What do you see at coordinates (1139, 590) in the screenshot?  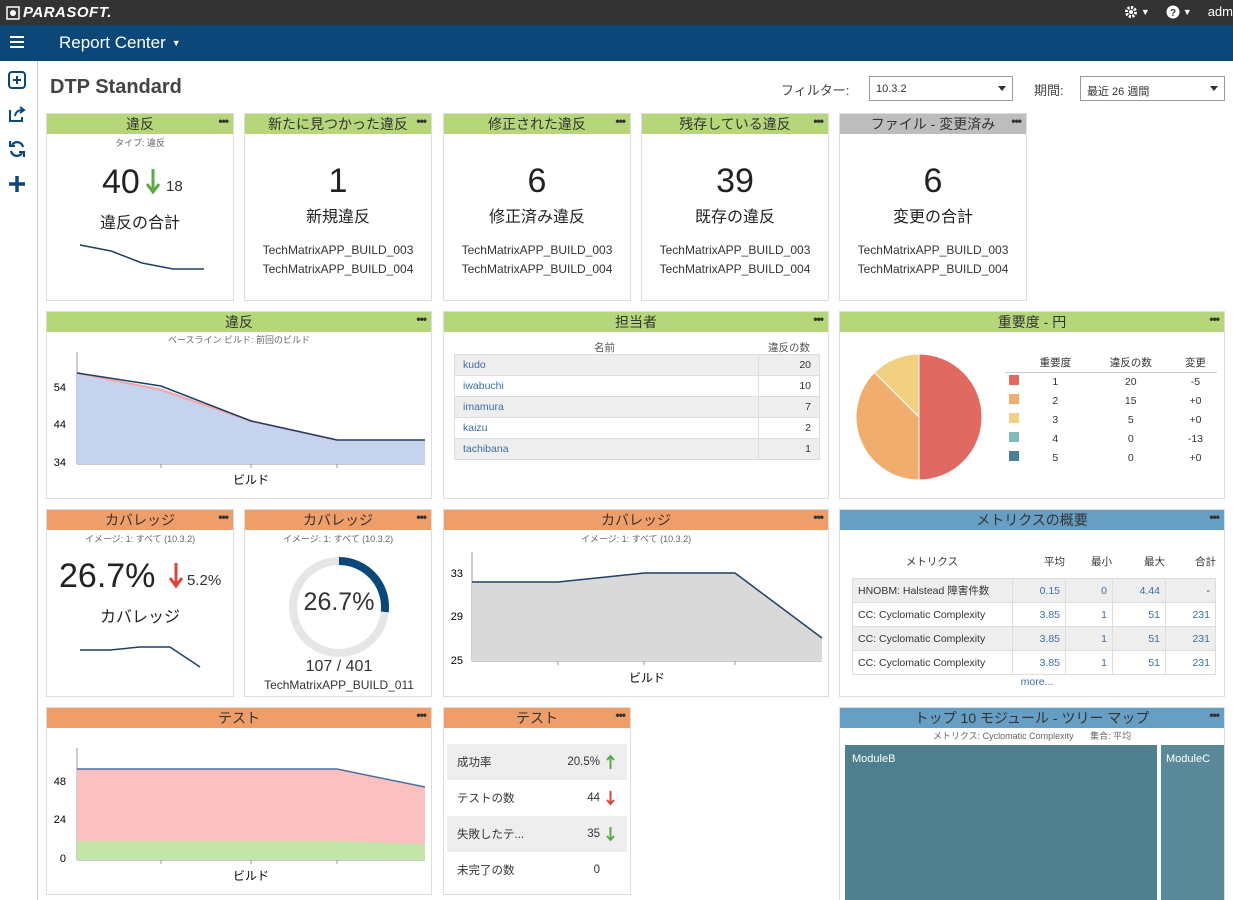 I see `metric-max: 4.44` at bounding box center [1139, 590].